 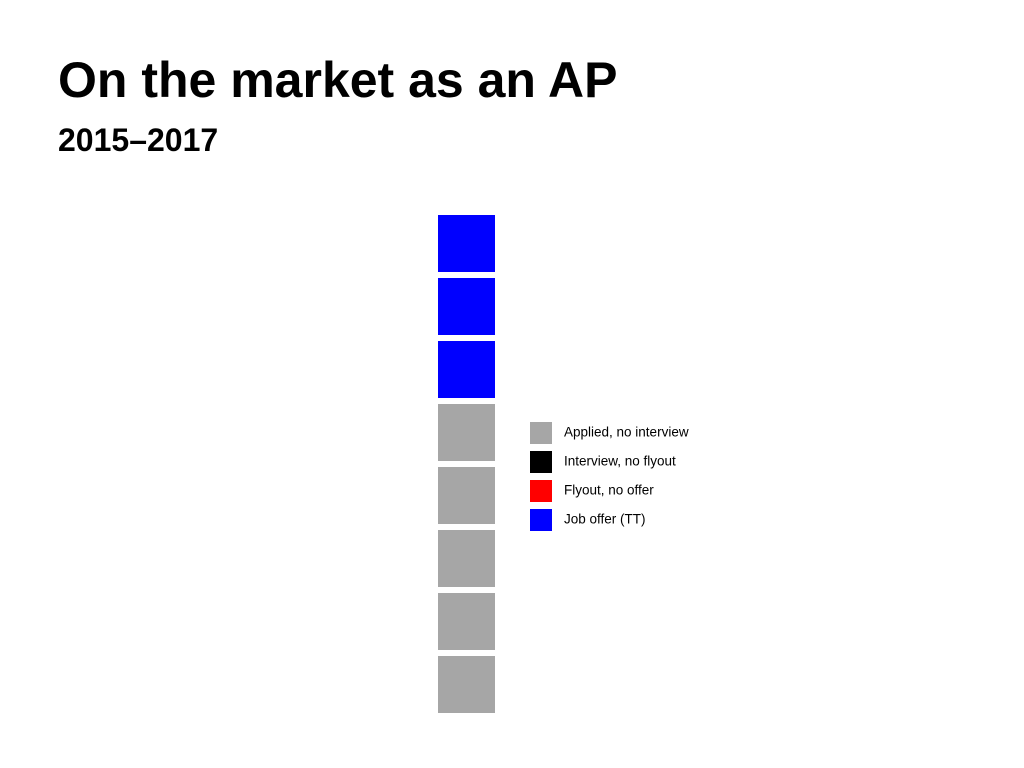 I want to click on legend-label: Job offer (TT), so click(x=605, y=519).